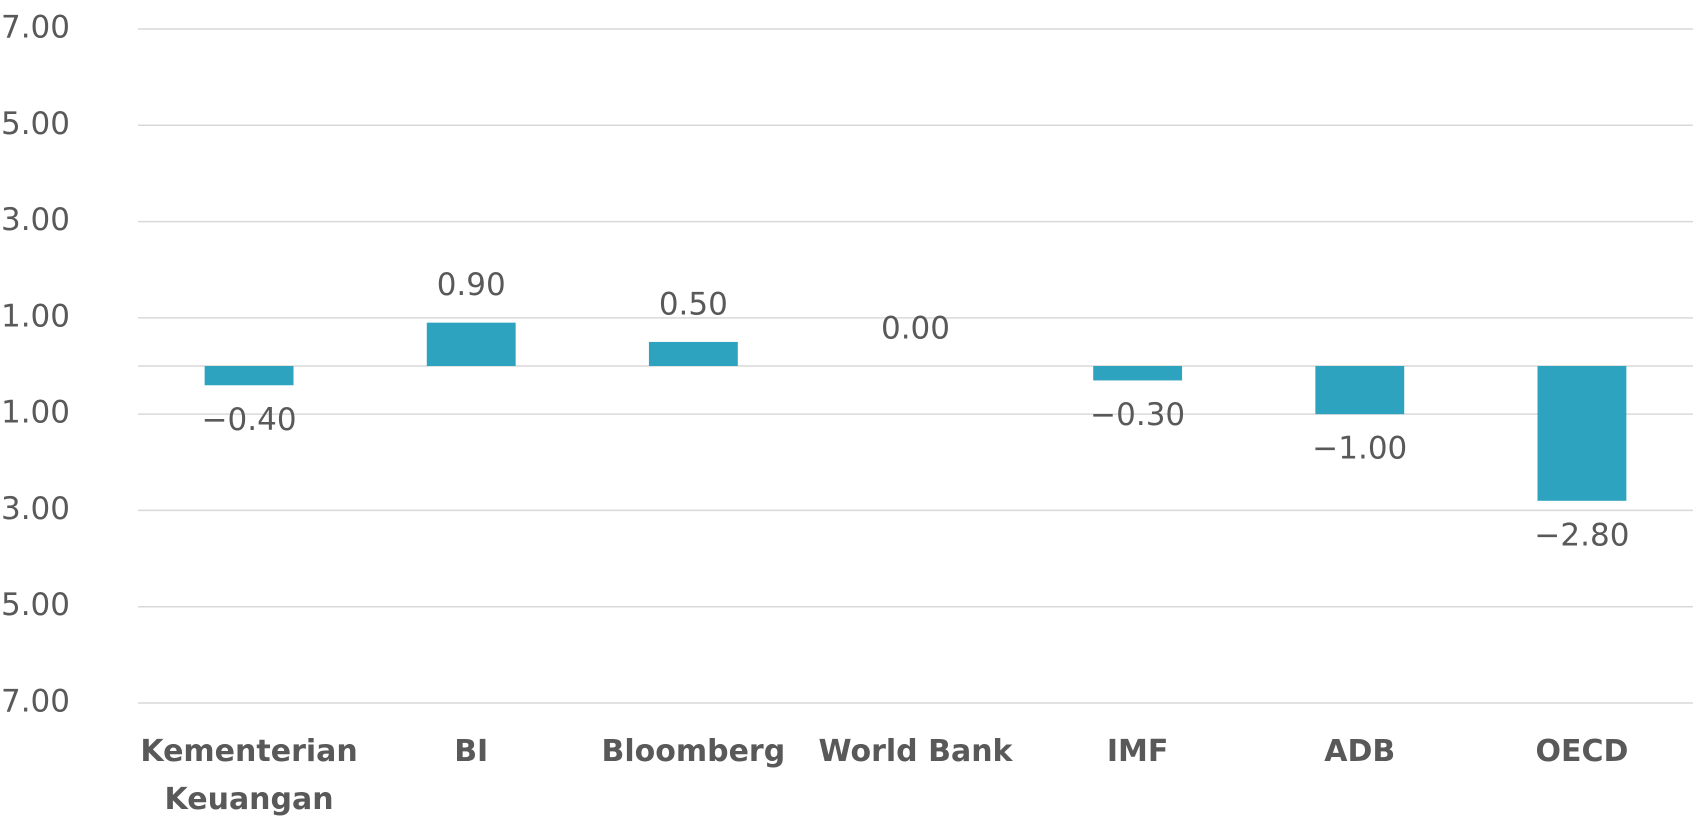 This screenshot has width=1696, height=818. What do you see at coordinates (915, 329) in the screenshot?
I see `value-label: 0.00` at bounding box center [915, 329].